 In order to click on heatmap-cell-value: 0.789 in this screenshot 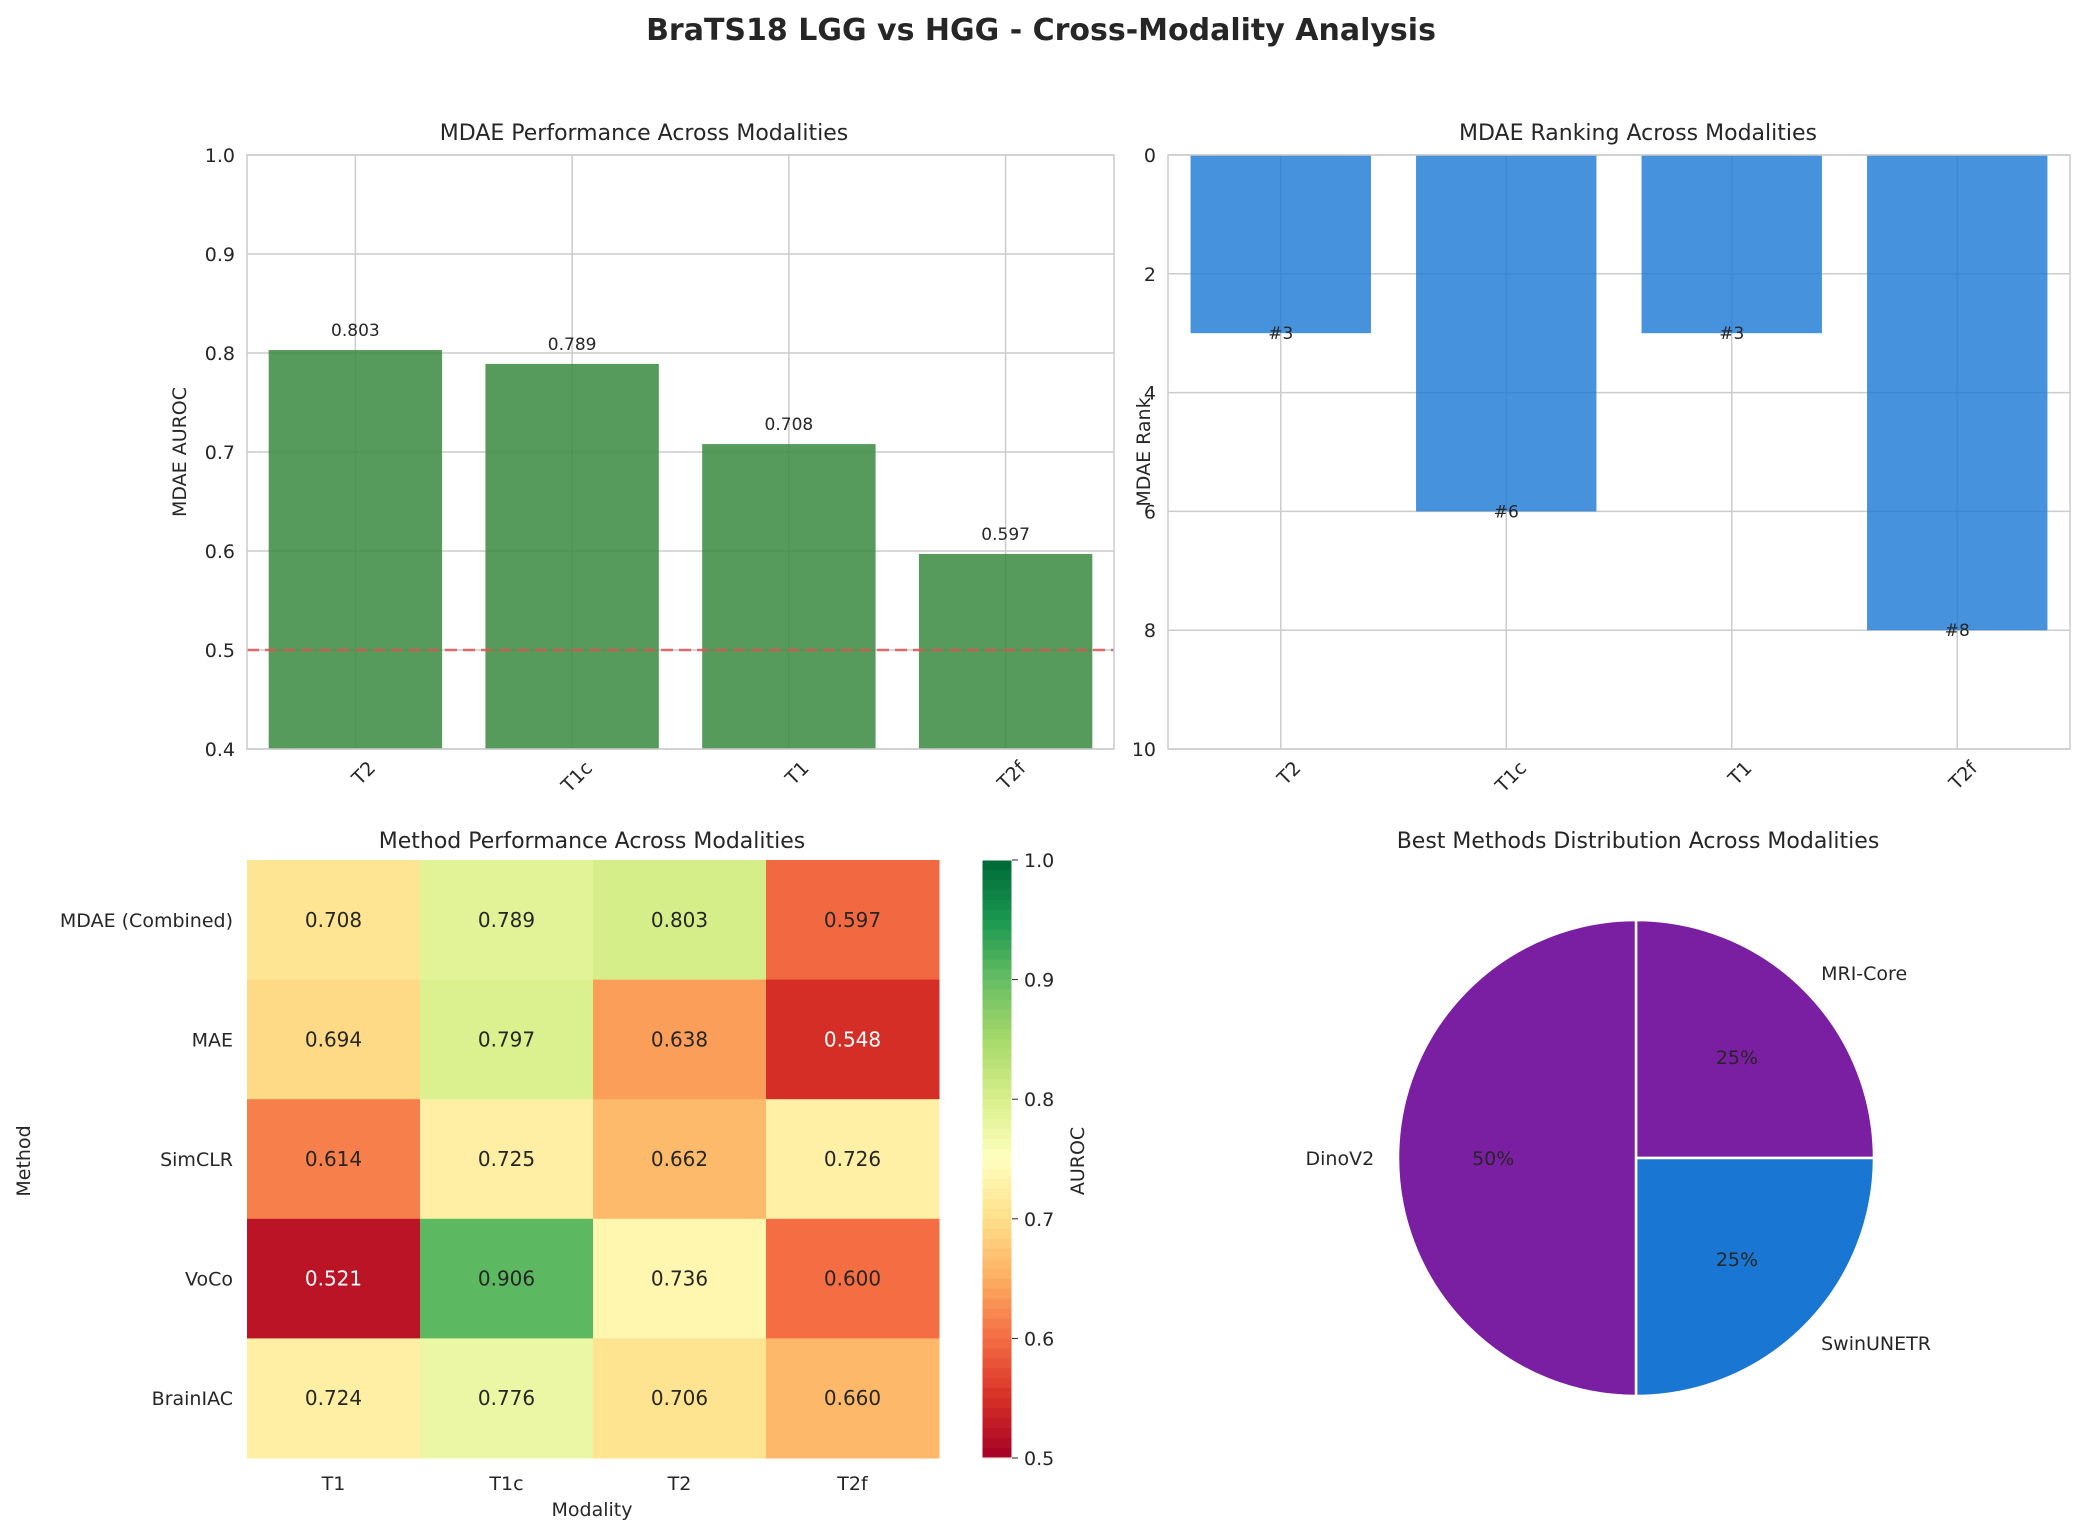, I will do `click(506, 920)`.